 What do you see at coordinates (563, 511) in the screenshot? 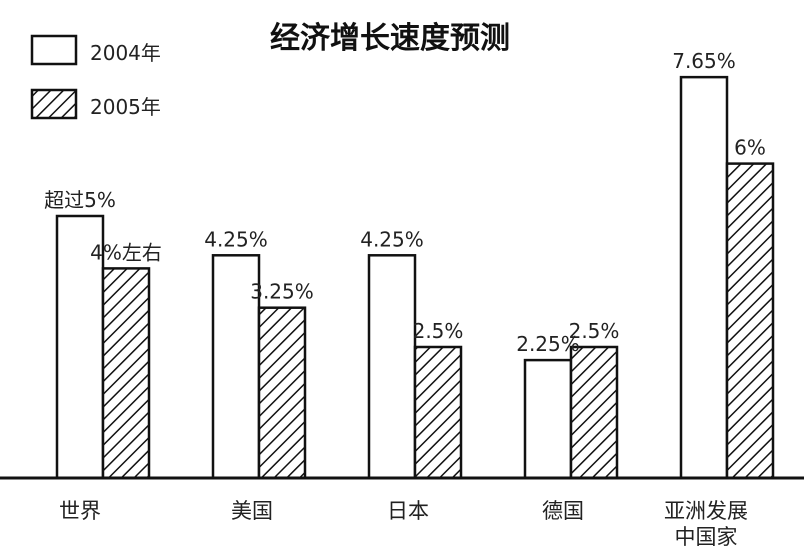
I see `category-label-3: 德国` at bounding box center [563, 511].